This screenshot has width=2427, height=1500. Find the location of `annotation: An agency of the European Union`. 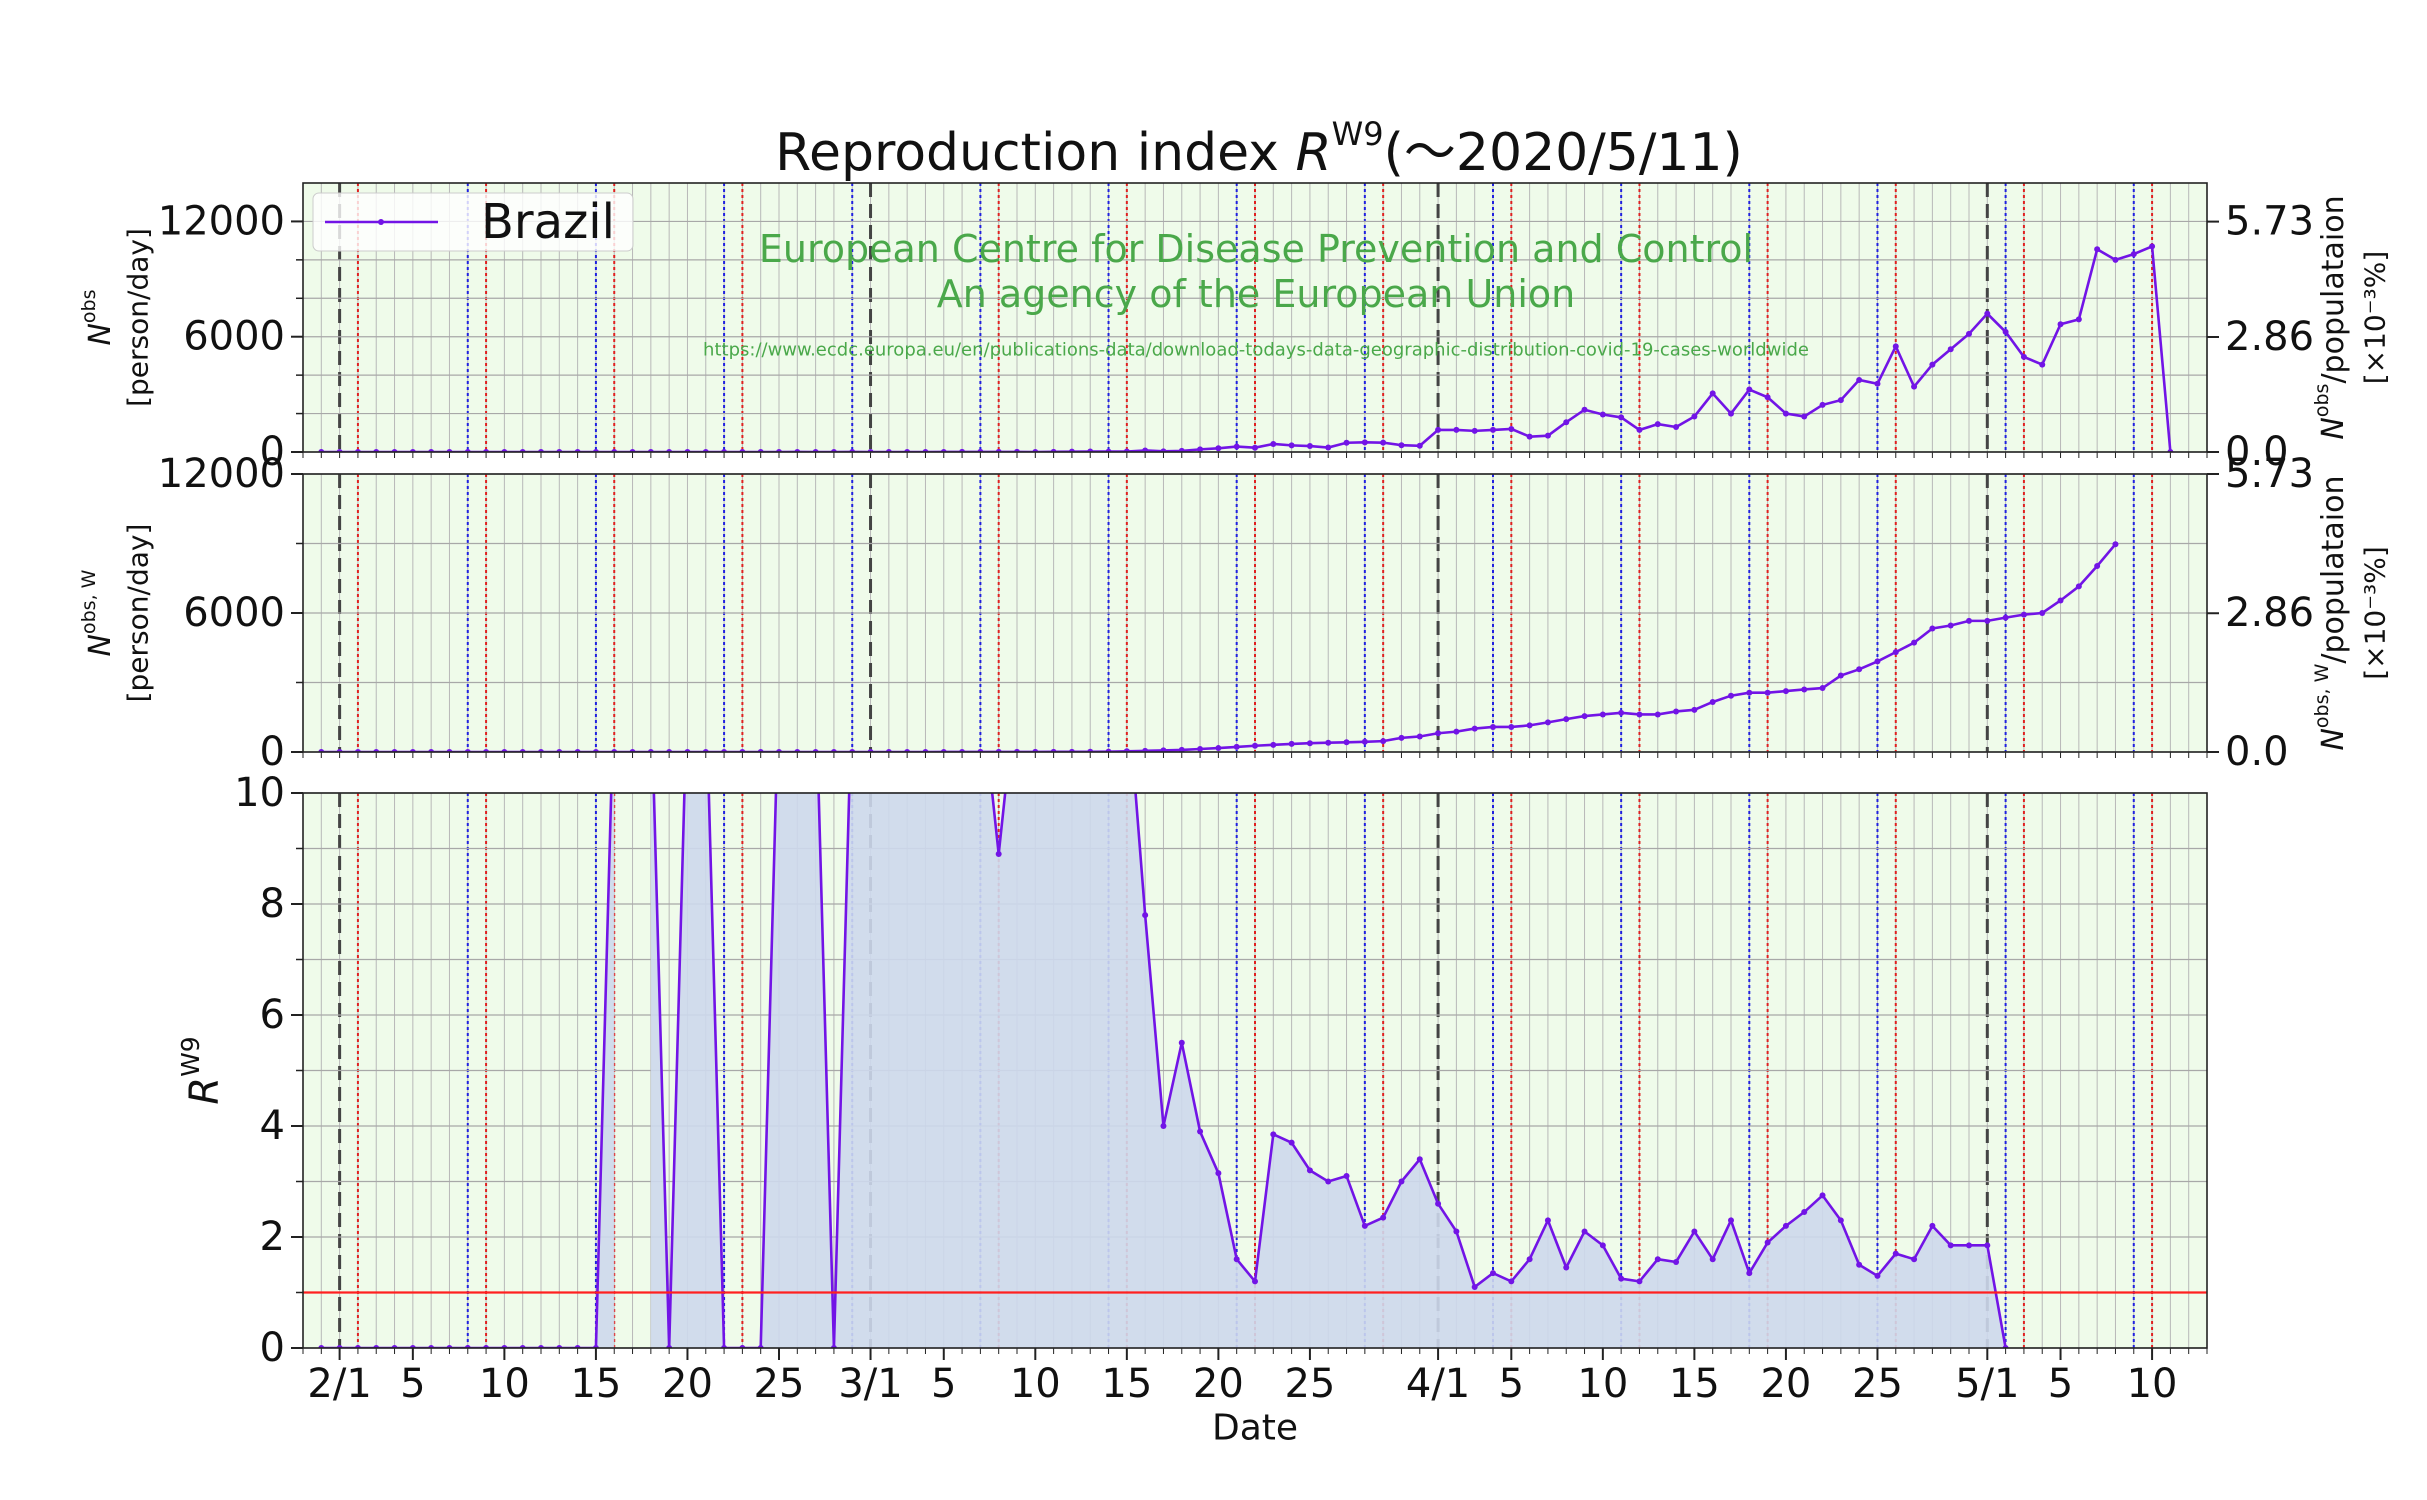

annotation: An agency of the European Union is located at coordinates (1256, 294).